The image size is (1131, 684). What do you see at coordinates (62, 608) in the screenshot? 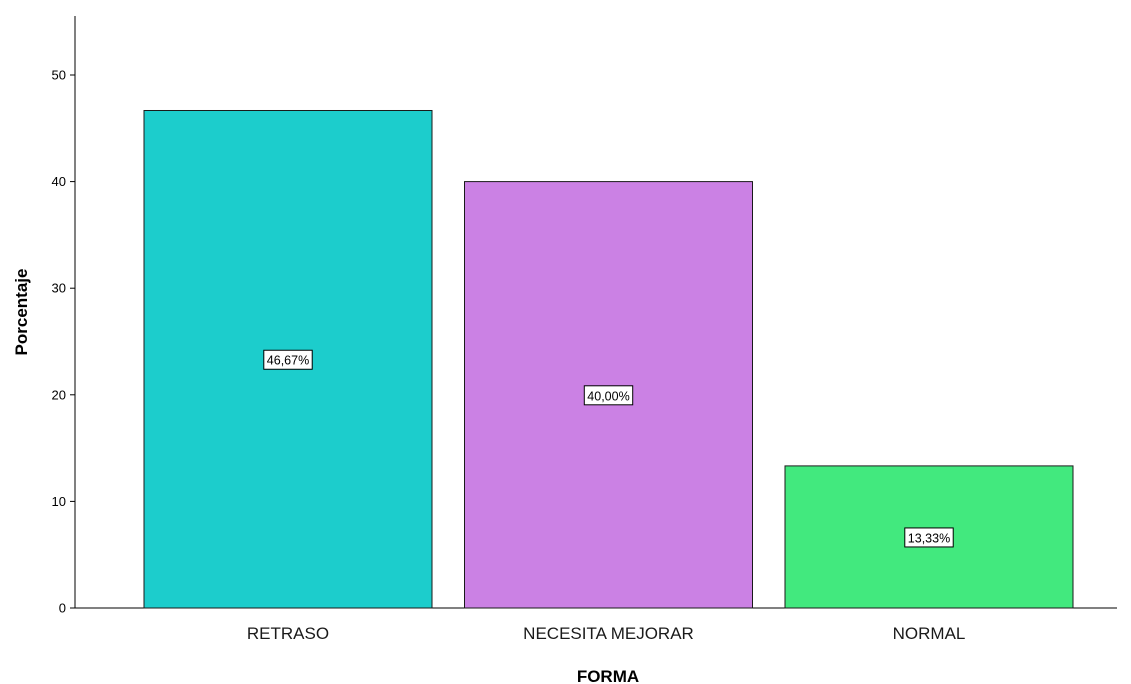
I see `y-tick-label: 0` at bounding box center [62, 608].